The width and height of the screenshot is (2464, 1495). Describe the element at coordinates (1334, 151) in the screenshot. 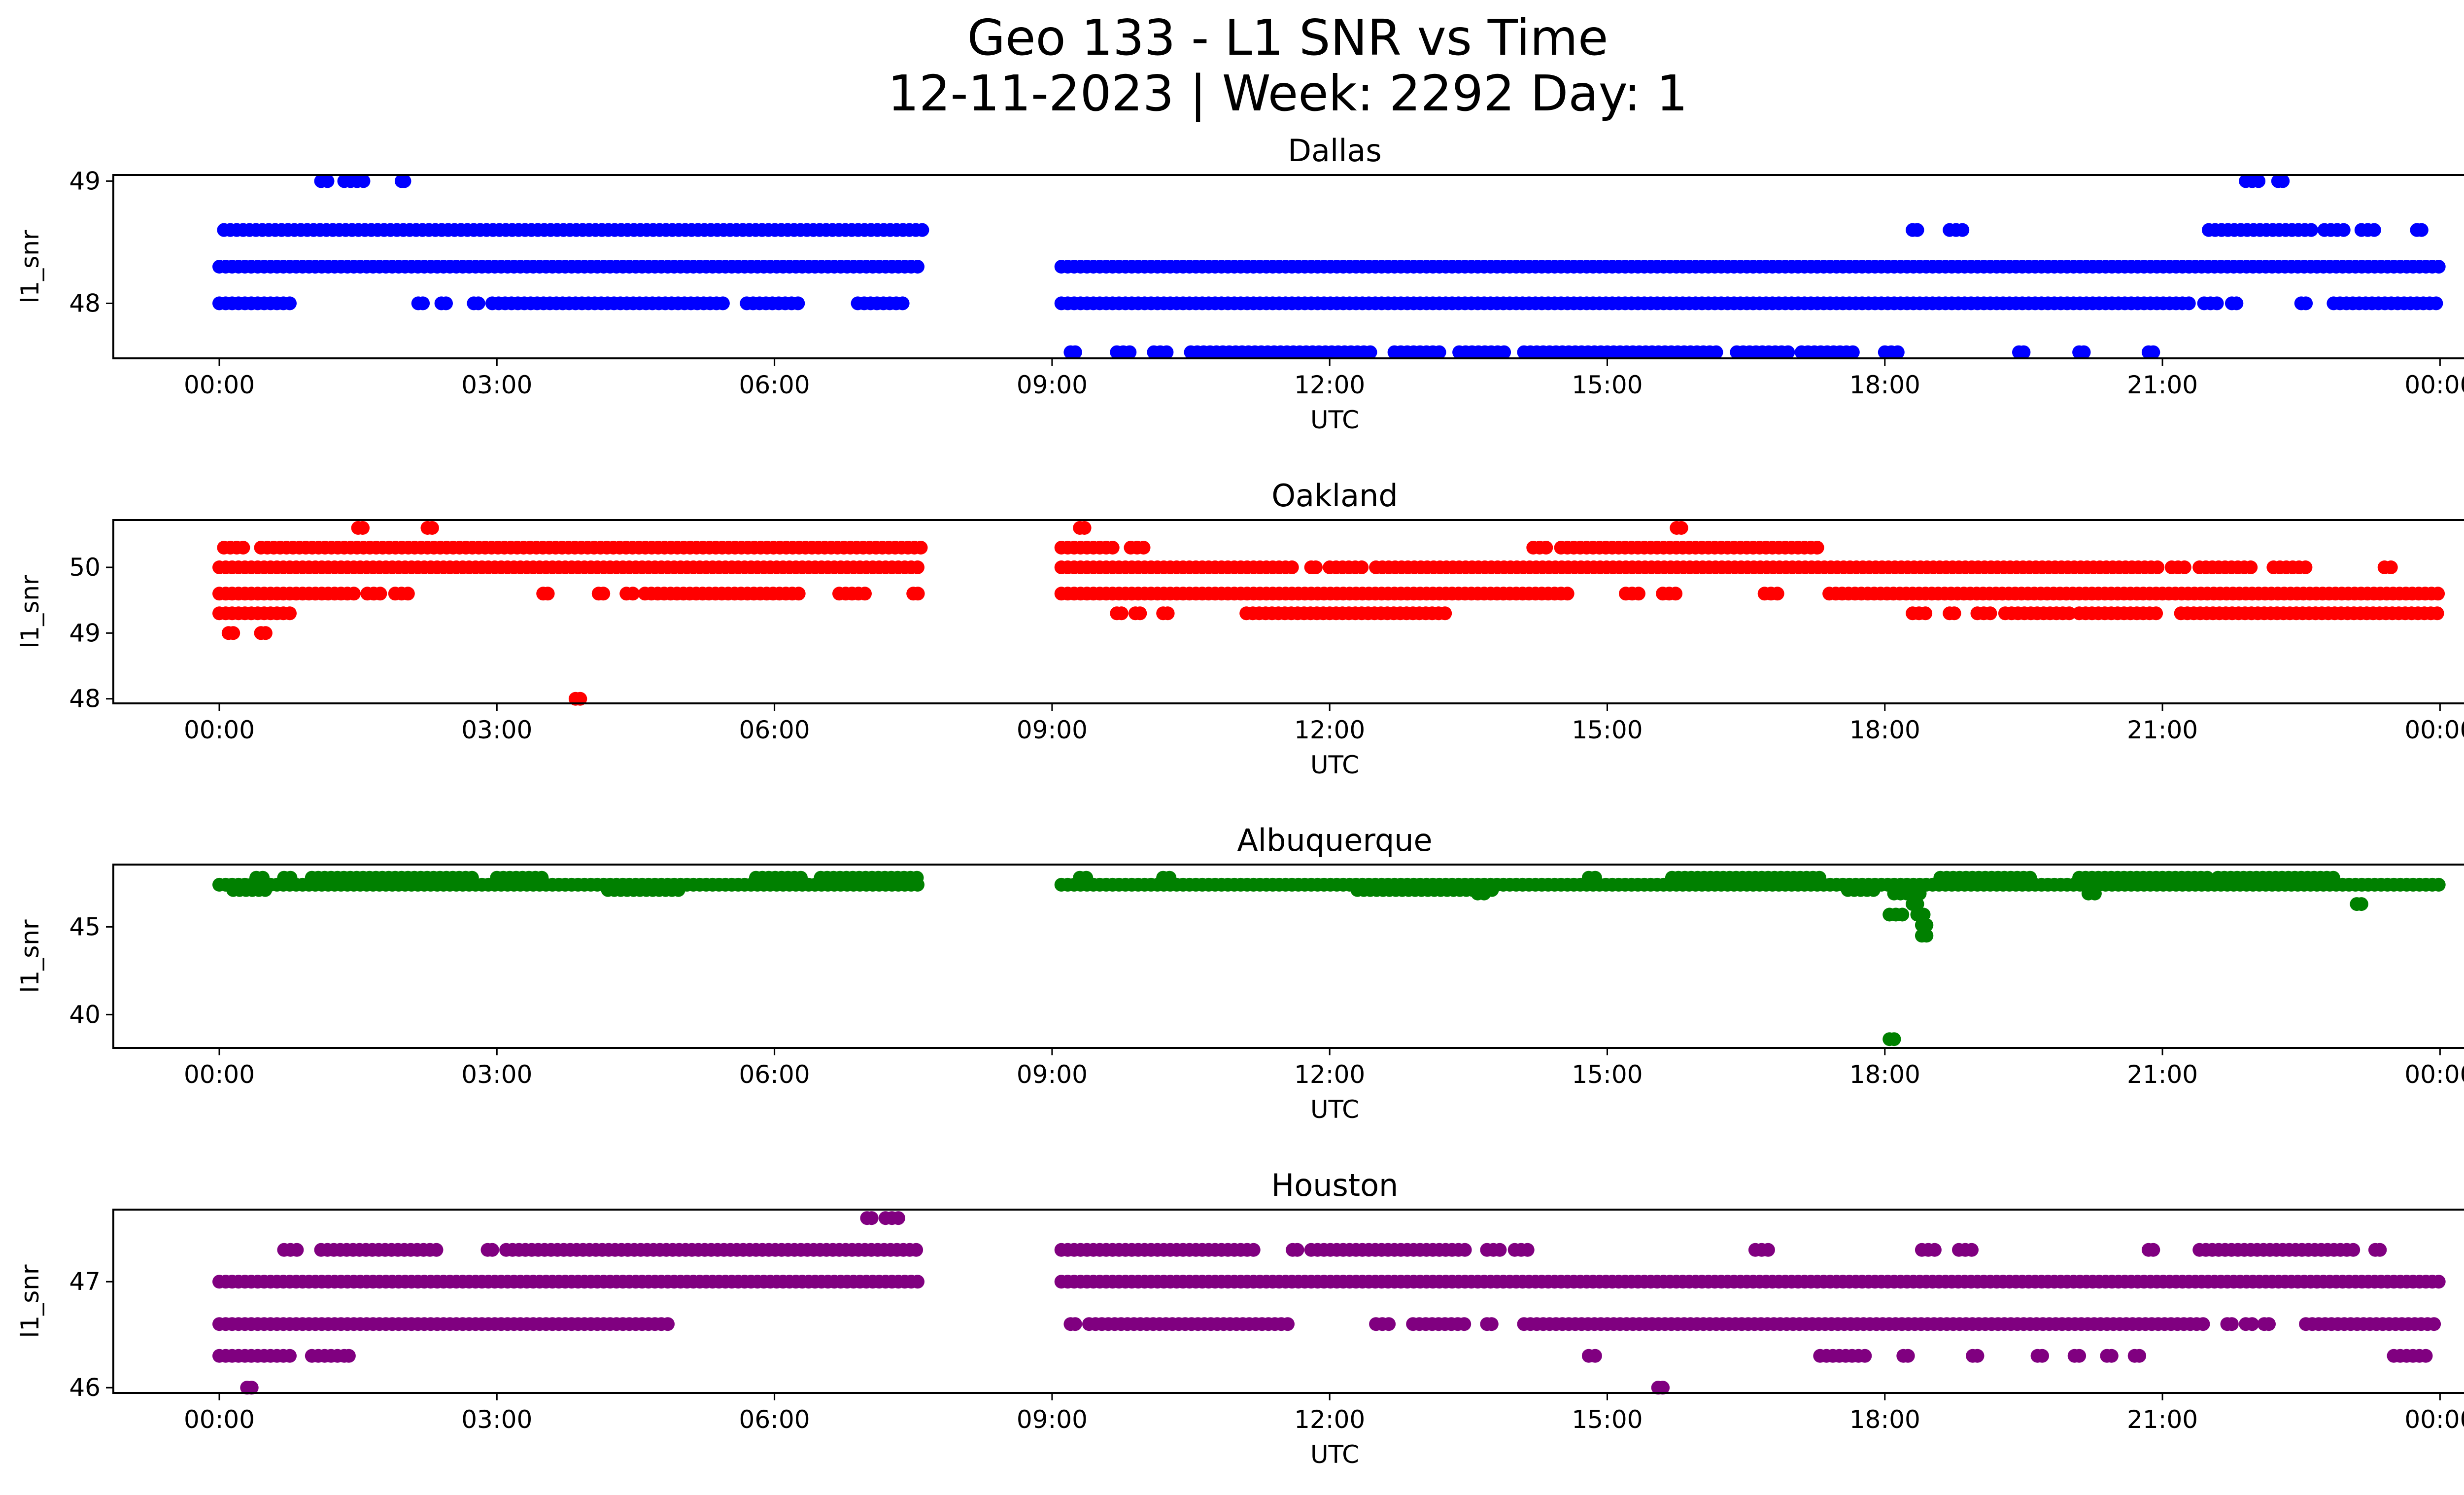

I see `panel-title: Dallas` at that location.